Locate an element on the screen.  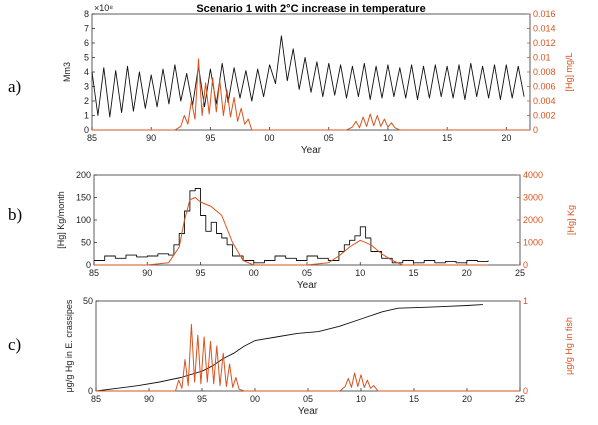
y-tick-label: 1 is located at coordinates (86, 116).